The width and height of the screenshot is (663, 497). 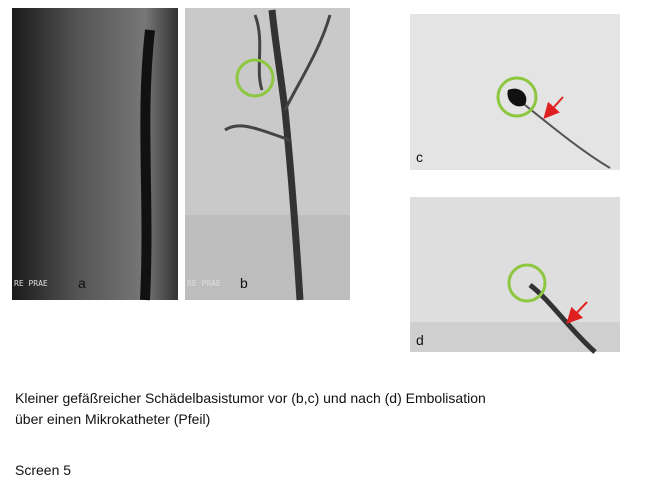 I want to click on panel-label: d, so click(x=420, y=340).